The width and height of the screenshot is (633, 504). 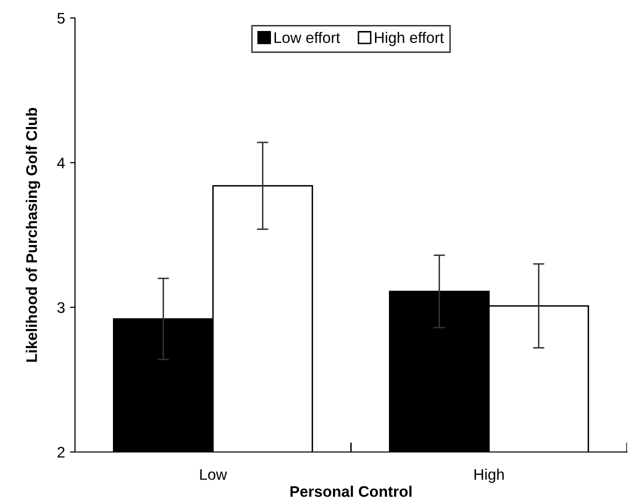 I want to click on x-axis-title: Personal Control, so click(x=351, y=491).